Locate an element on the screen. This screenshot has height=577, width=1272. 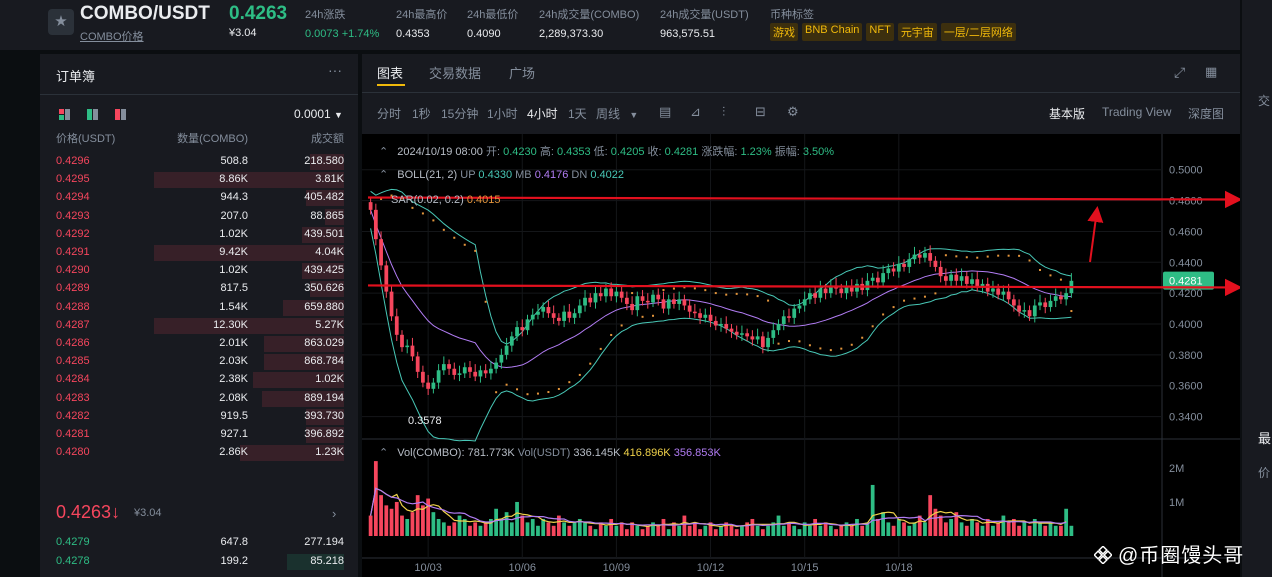
header-fiat-price: ¥3.04 is located at coordinates (243, 33).